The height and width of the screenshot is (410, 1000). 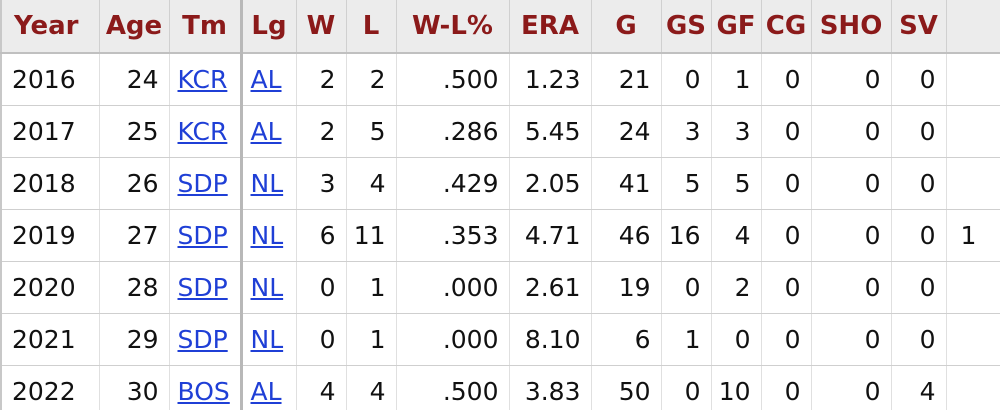 What do you see at coordinates (134, 287) in the screenshot?
I see `cell-age: 28` at bounding box center [134, 287].